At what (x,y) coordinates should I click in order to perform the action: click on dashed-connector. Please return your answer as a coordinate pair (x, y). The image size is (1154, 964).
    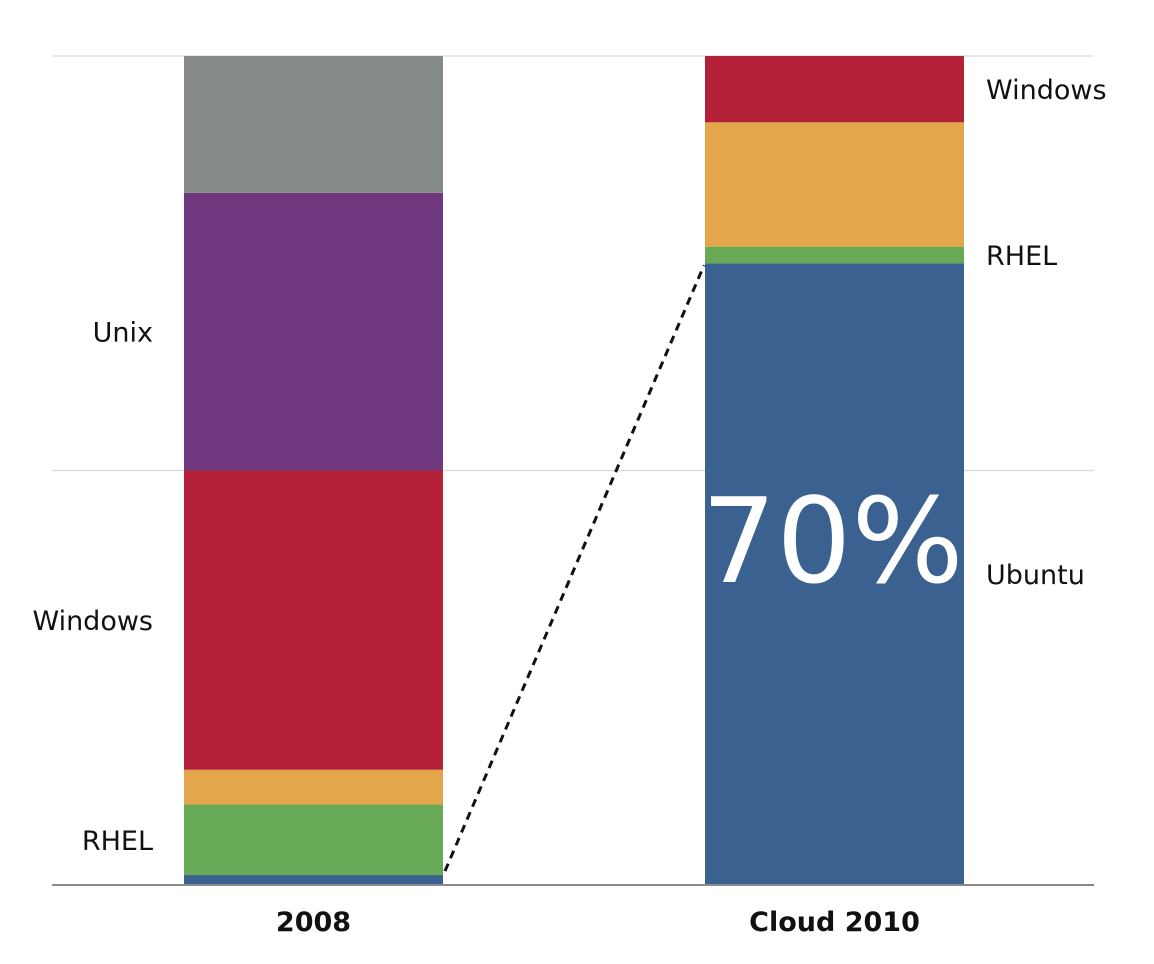
    Looking at the image, I should click on (574, 568).